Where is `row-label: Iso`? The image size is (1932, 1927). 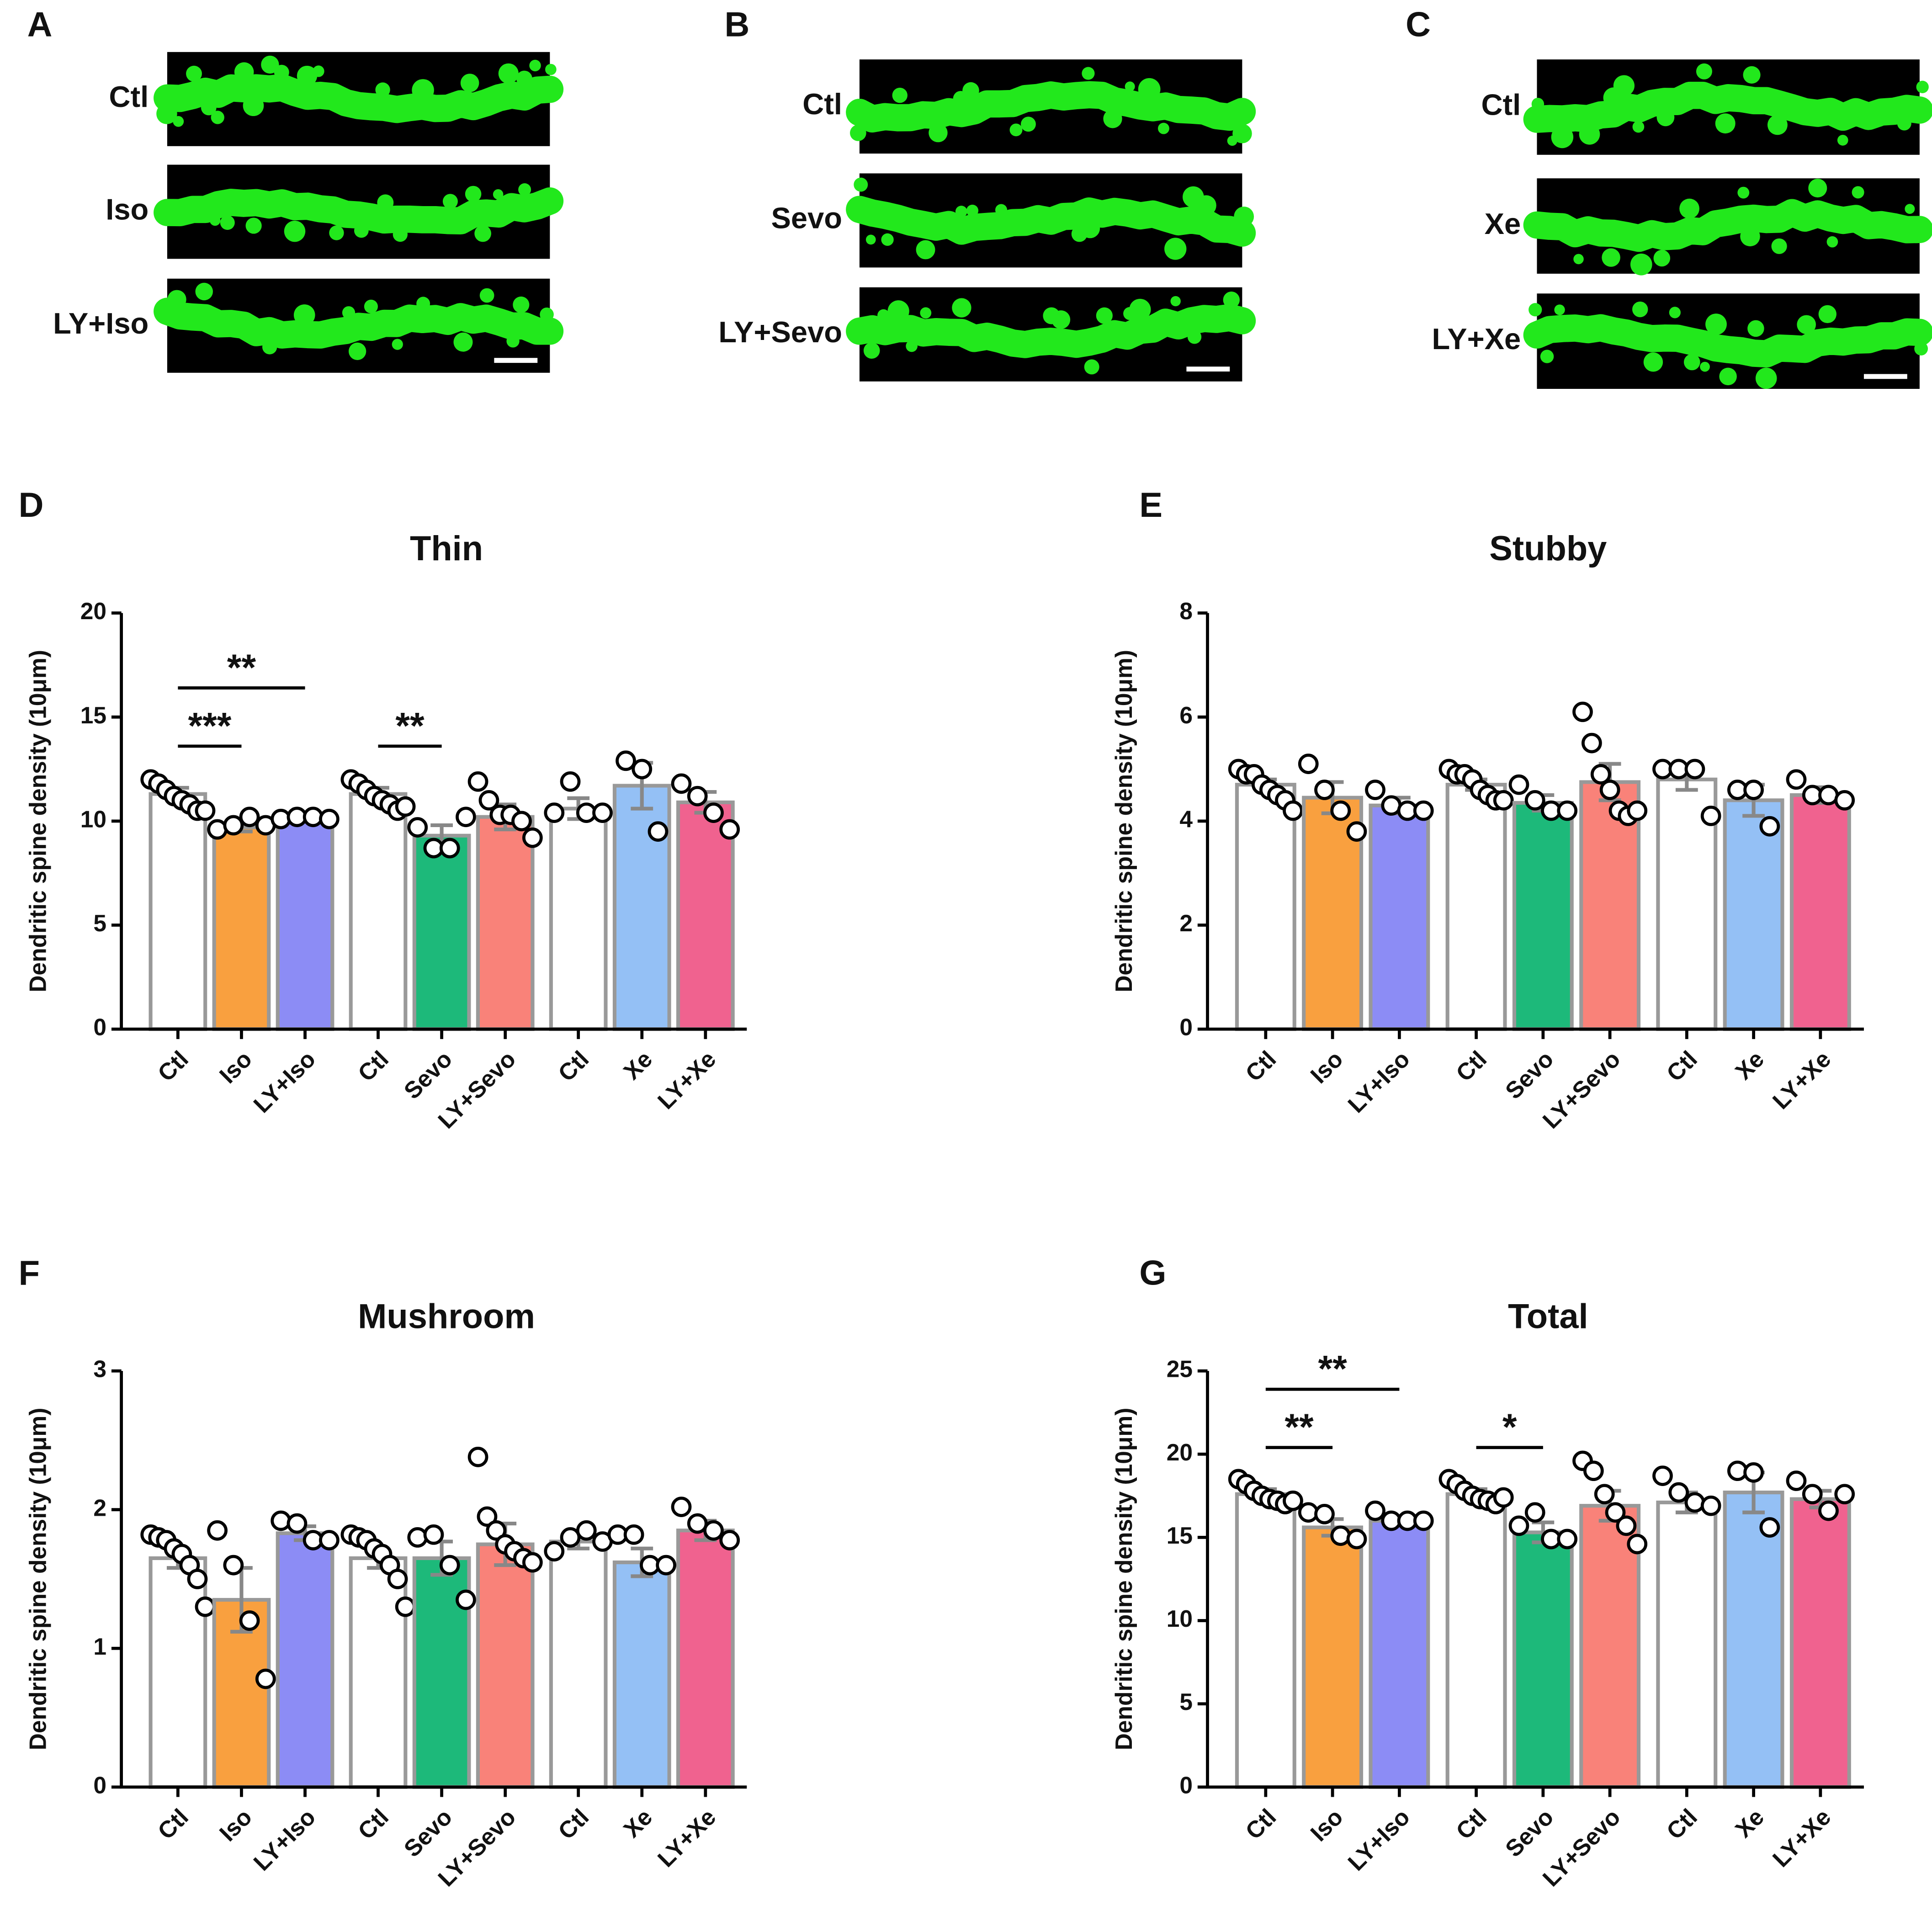 row-label: Iso is located at coordinates (127, 209).